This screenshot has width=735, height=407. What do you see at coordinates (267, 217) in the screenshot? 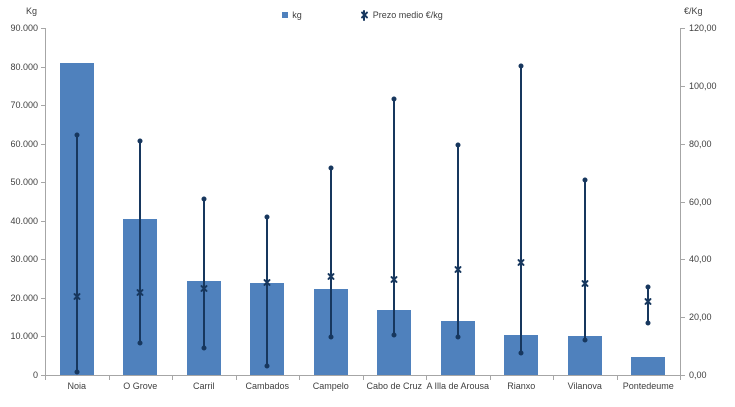
I see `price-max-cap-cambados` at bounding box center [267, 217].